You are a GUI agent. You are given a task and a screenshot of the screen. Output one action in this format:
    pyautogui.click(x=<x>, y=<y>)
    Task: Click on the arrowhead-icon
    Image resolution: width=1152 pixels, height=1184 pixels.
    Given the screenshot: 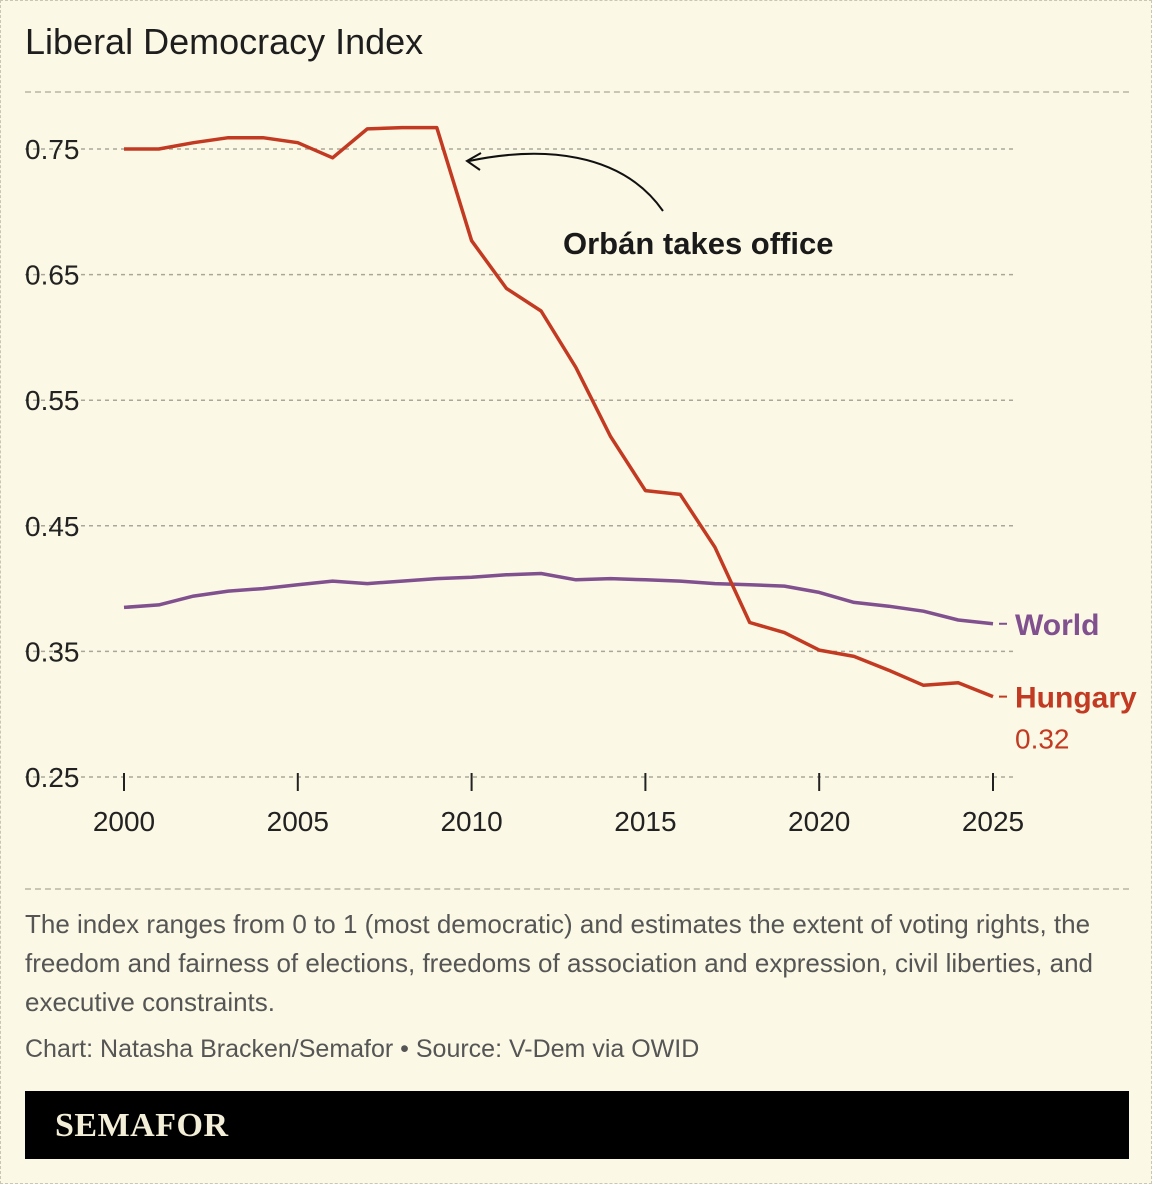 What is the action you would take?
    pyautogui.click(x=473, y=161)
    